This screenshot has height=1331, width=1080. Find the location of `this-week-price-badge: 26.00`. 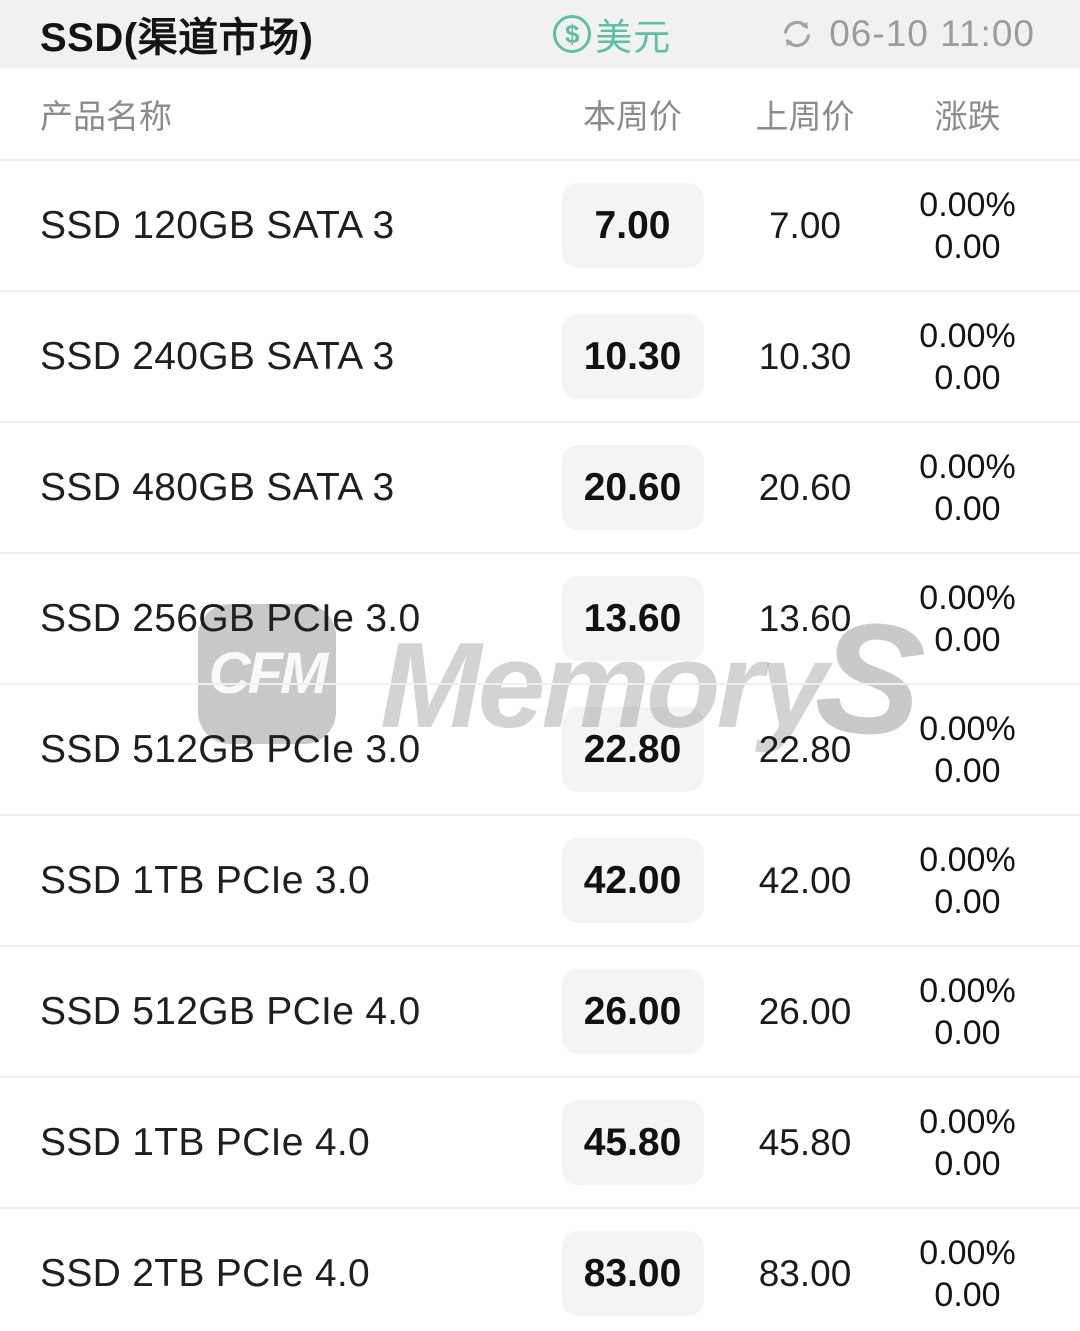

this-week-price-badge: 26.00 is located at coordinates (632, 1011).